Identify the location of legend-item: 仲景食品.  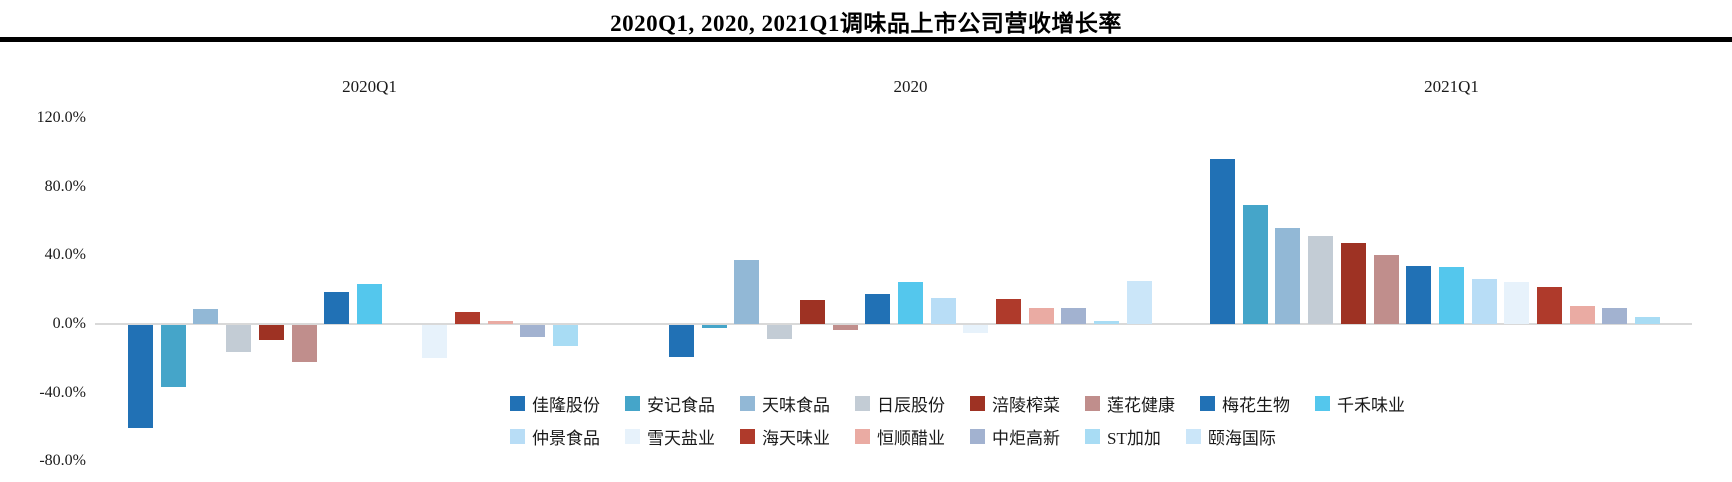
(555, 436).